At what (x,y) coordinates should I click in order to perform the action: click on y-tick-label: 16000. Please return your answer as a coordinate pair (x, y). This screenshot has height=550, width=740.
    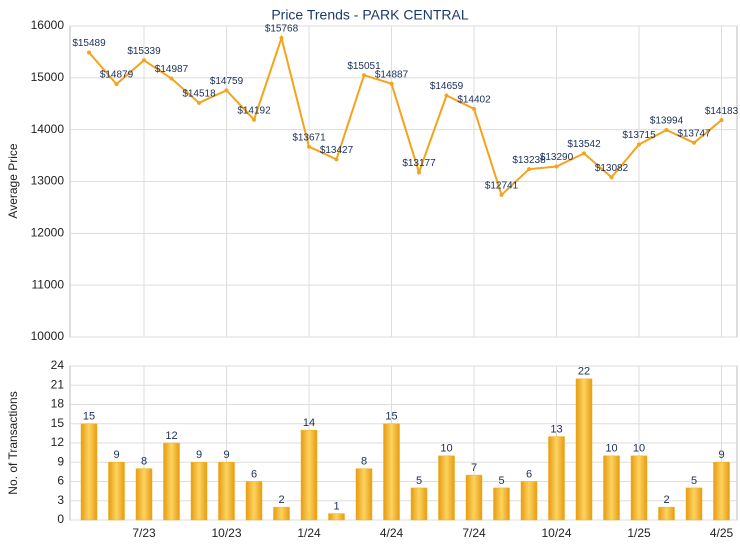
    Looking at the image, I should click on (48, 25).